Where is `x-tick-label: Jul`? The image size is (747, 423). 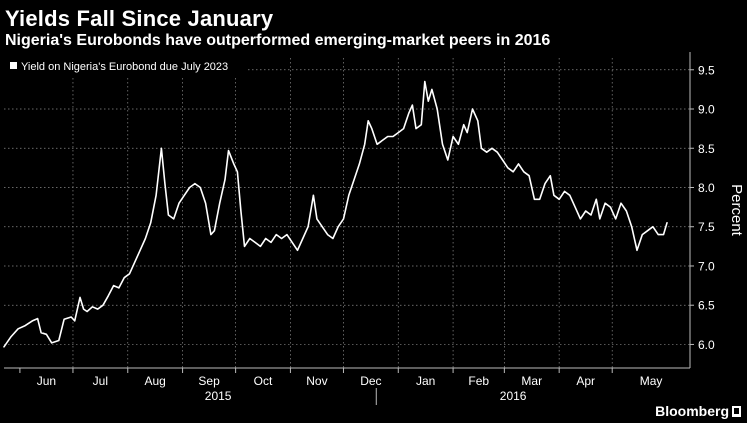
x-tick-label: Jul is located at coordinates (100, 381).